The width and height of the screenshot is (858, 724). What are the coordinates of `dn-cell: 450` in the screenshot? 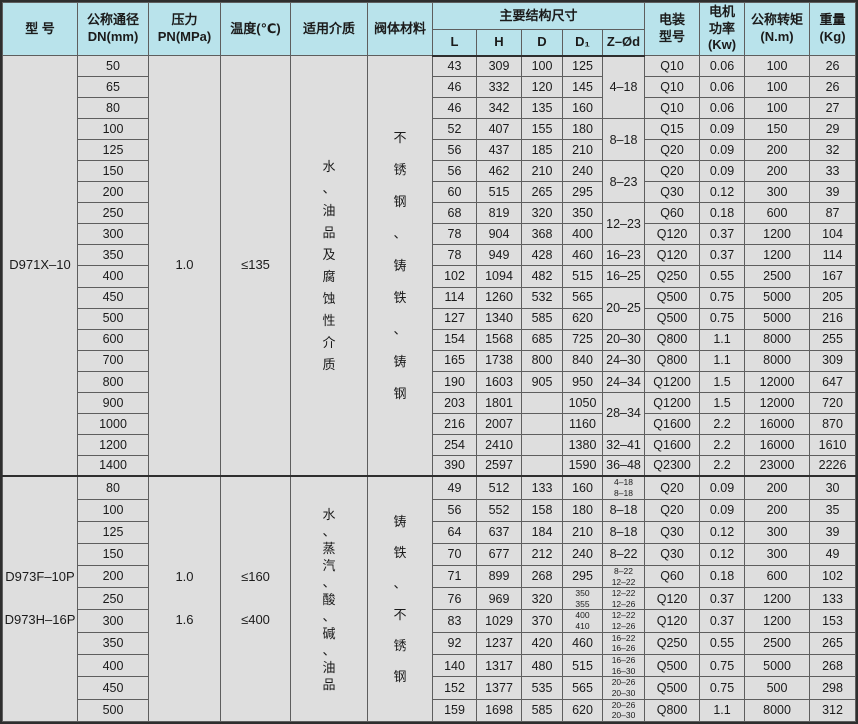 It's located at (113, 297).